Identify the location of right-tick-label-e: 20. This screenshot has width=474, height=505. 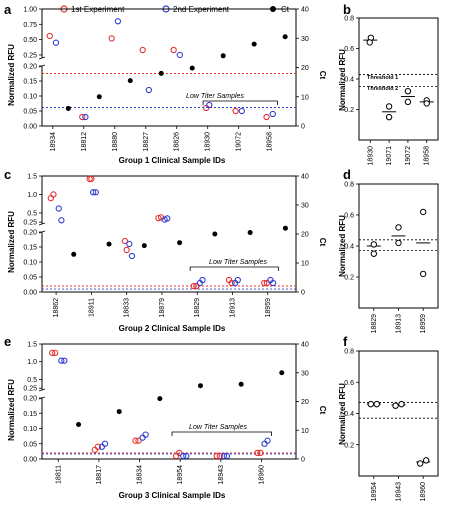
(305, 402).